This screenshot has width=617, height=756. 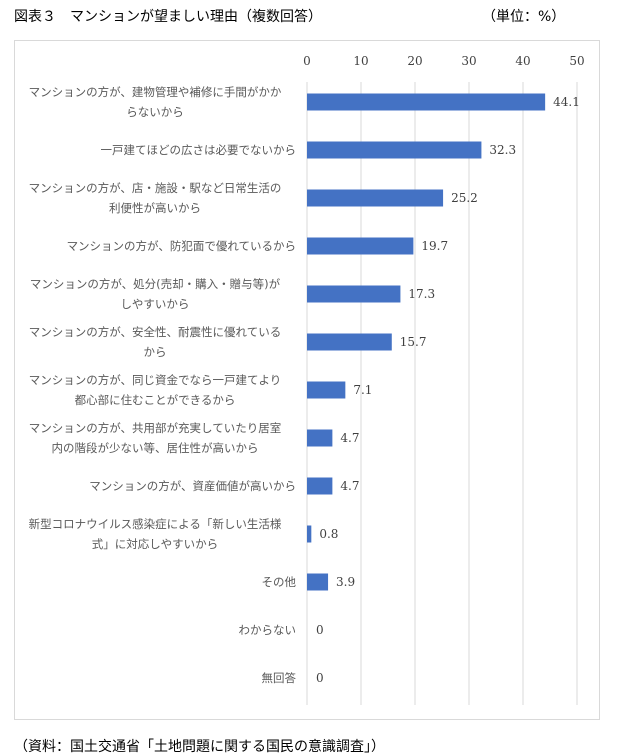 What do you see at coordinates (421, 294) in the screenshot?
I see `data-label: 17.3` at bounding box center [421, 294].